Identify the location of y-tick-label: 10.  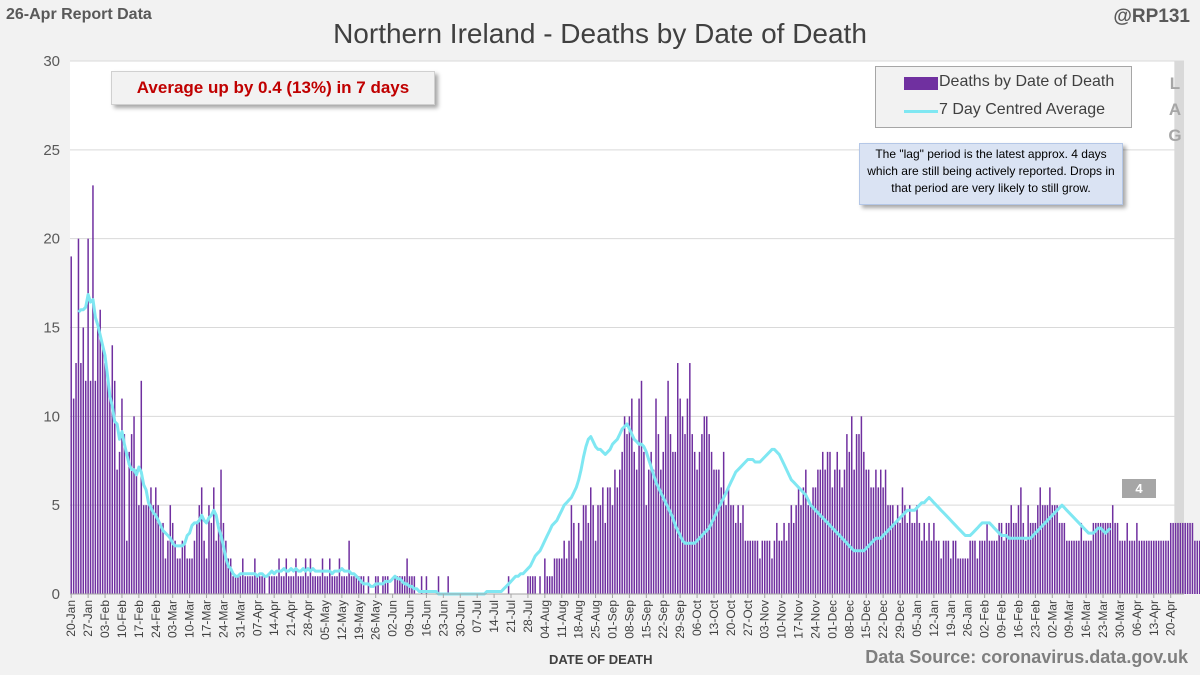
(51, 416).